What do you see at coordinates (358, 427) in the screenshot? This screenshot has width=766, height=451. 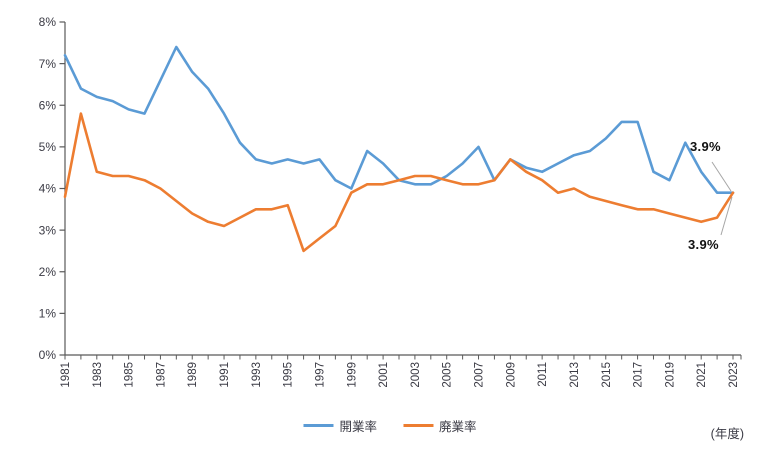 I see `legend-label-opening-rate: 開業率` at bounding box center [358, 427].